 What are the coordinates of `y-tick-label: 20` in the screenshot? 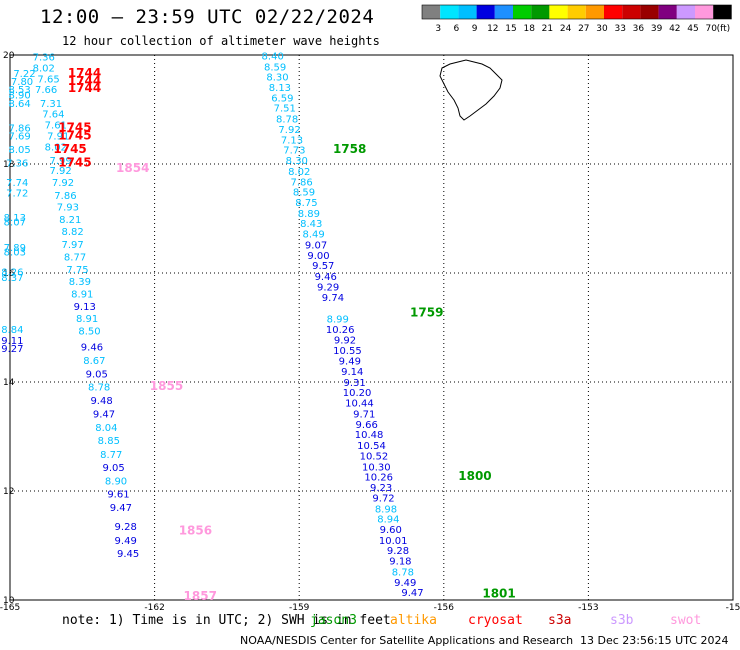 It's located at (9, 56).